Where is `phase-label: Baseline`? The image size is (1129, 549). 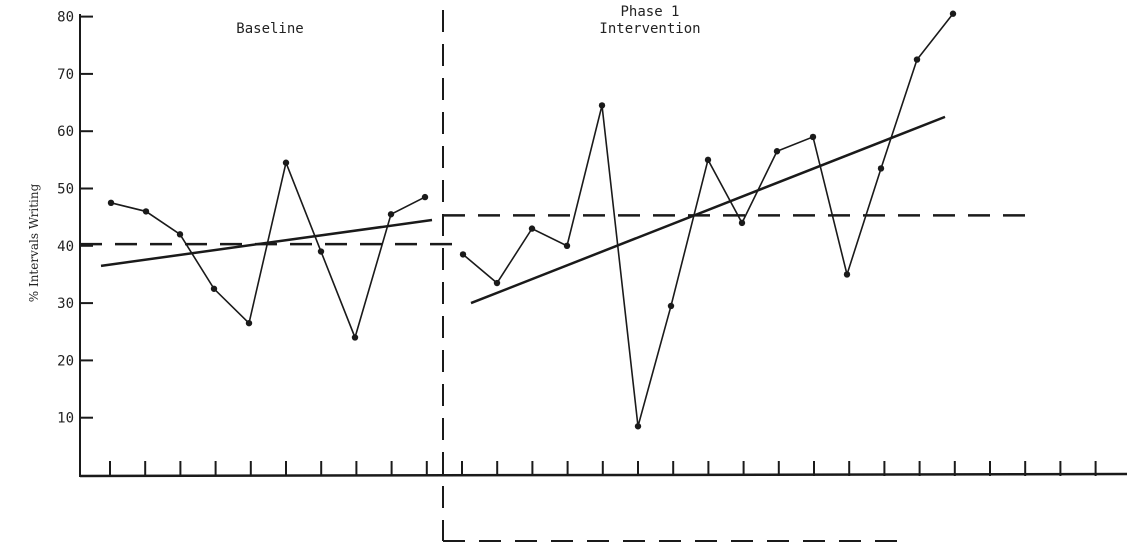 phase-label: Baseline is located at coordinates (269, 29).